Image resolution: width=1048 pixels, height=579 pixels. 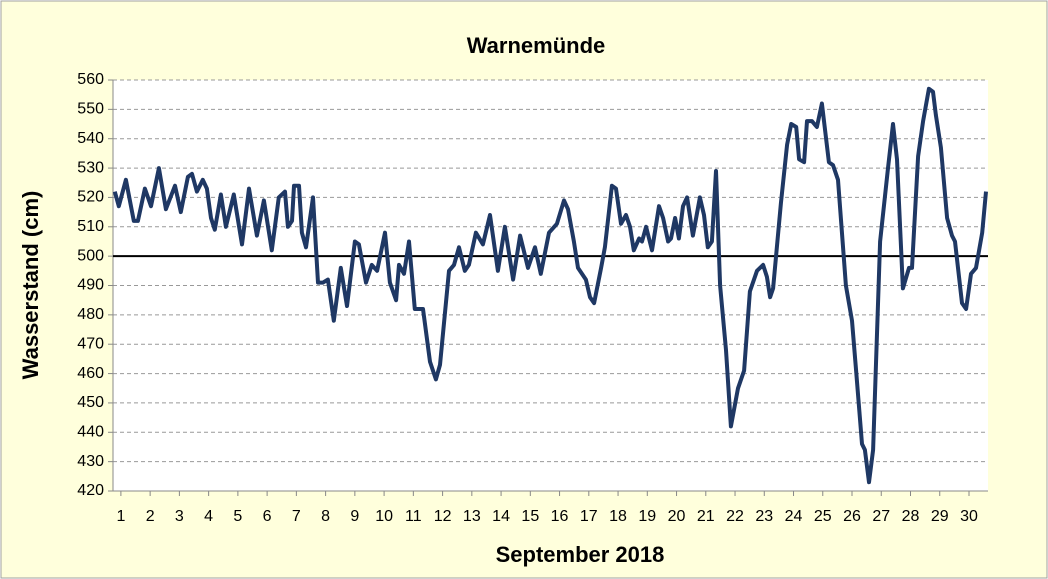 What do you see at coordinates (560, 516) in the screenshot?
I see `x-tick-label: 16` at bounding box center [560, 516].